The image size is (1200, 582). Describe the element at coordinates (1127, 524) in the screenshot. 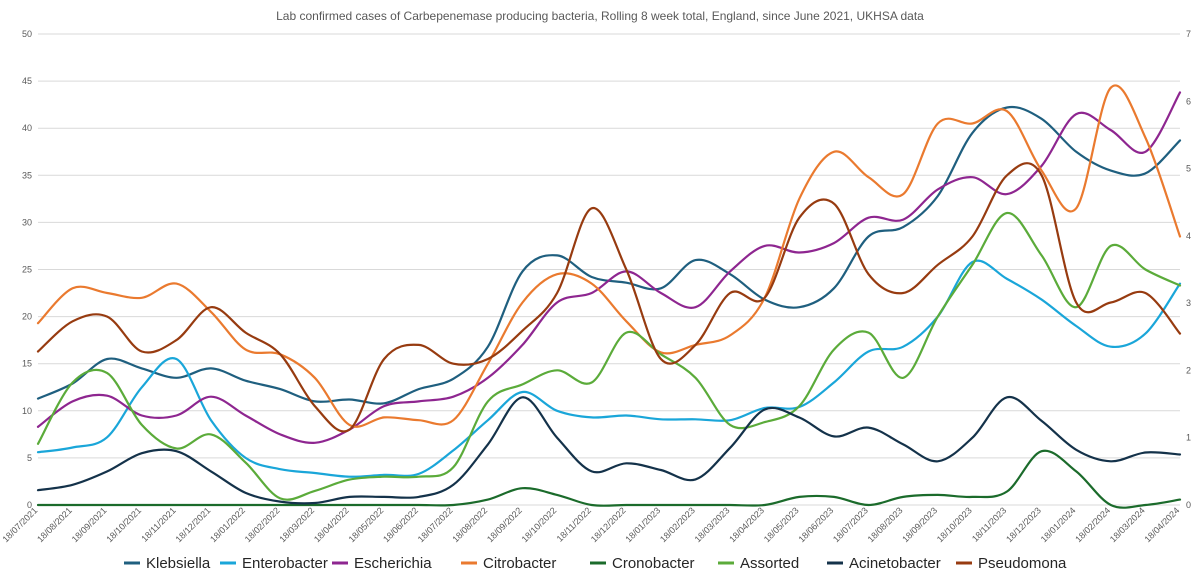

I see `x-tick-label: 18/03/2024` at that location.